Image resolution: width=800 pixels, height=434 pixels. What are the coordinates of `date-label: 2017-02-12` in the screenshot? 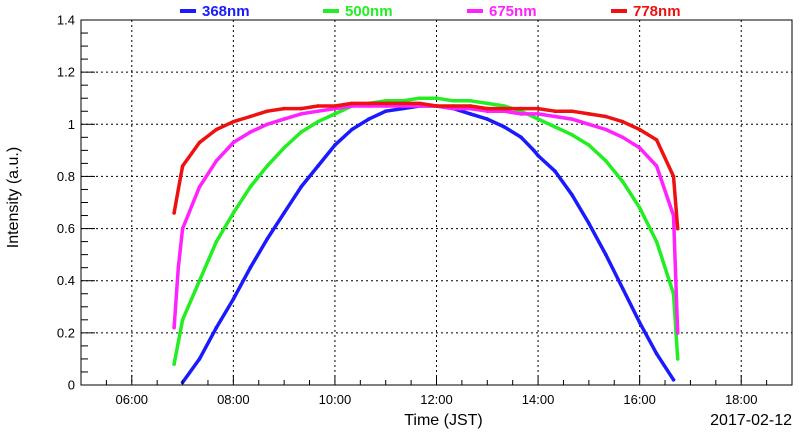 It's located at (751, 420).